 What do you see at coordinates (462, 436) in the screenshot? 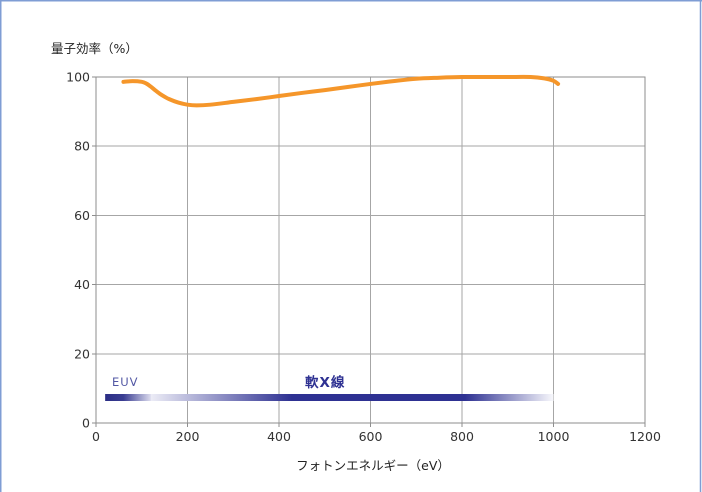
I see `x-tick-label: 800` at bounding box center [462, 436].